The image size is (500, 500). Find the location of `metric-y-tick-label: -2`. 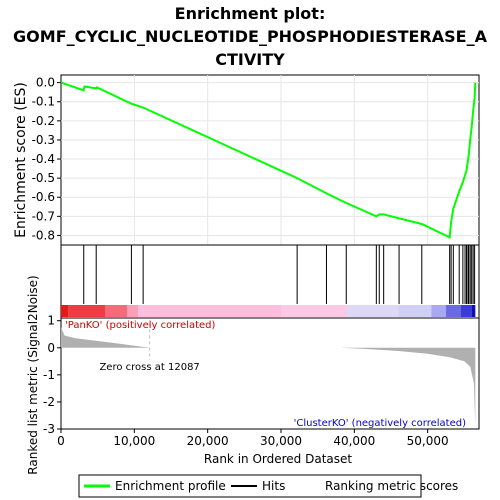

metric-y-tick-label: -2 is located at coordinates (49, 402).